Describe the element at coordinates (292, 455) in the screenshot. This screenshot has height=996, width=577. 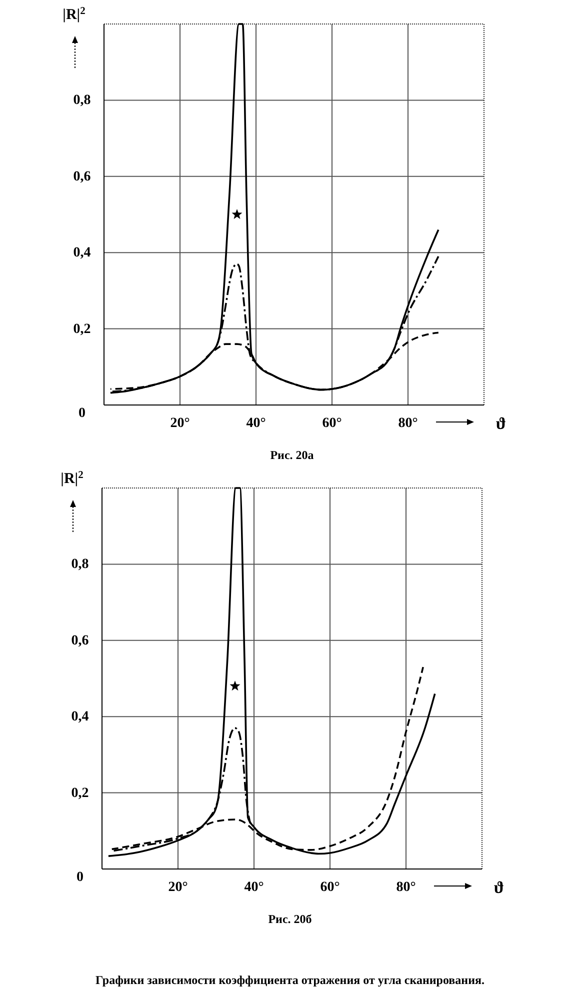
I see `text: Рис. 20а` at that location.